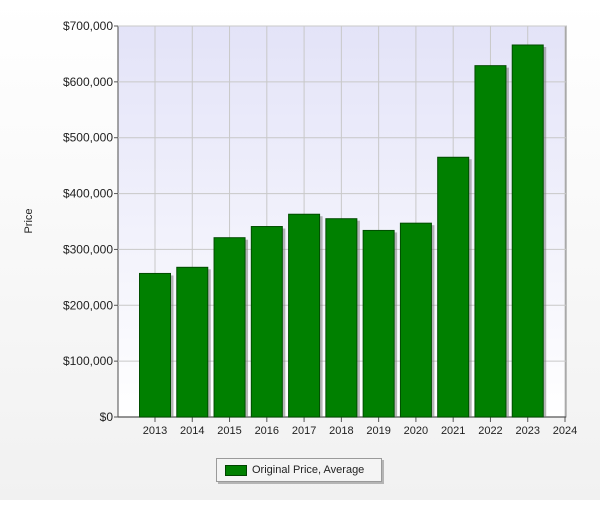  Describe the element at coordinates (565, 431) in the screenshot. I see `x-tick-label: 2024` at that location.